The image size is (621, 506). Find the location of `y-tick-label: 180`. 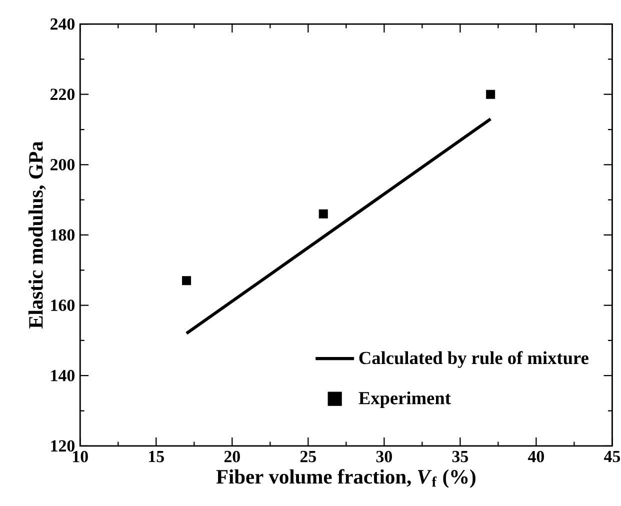

y-tick-label: 180 is located at coordinates (63, 235).